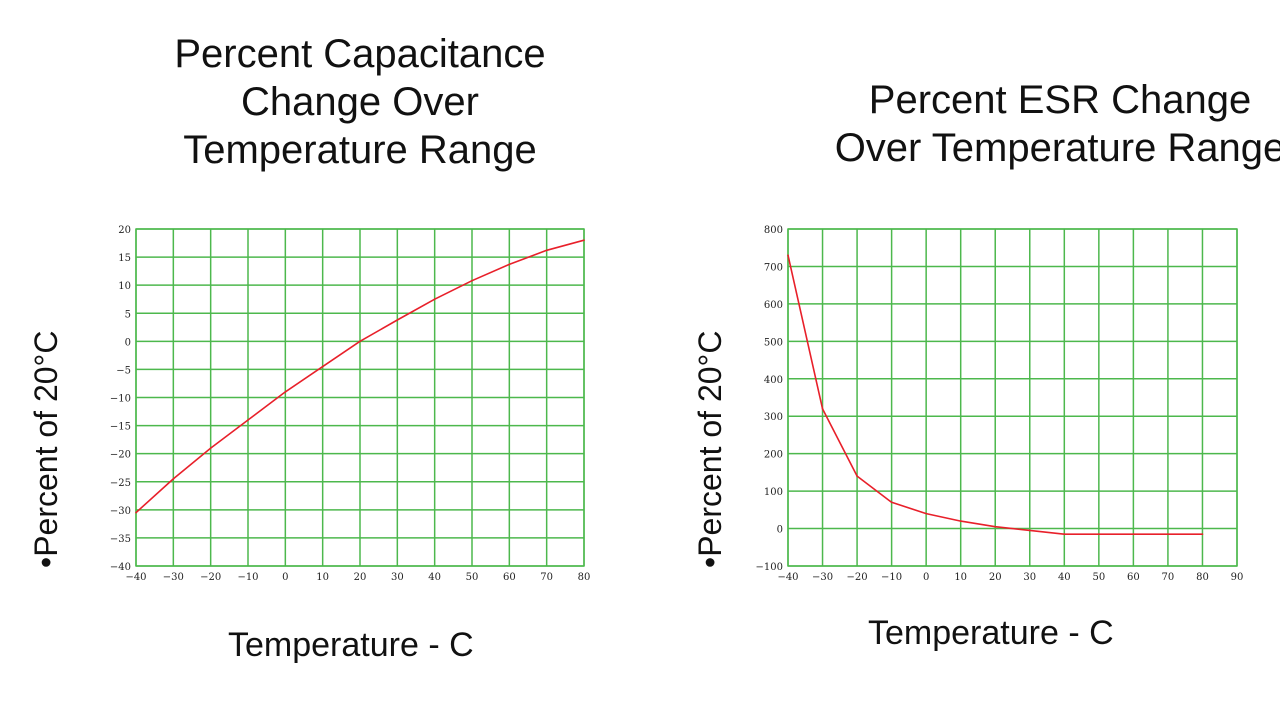  What do you see at coordinates (120, 483) in the screenshot?
I see `capacitance-y-tick-label: −25` at bounding box center [120, 483].